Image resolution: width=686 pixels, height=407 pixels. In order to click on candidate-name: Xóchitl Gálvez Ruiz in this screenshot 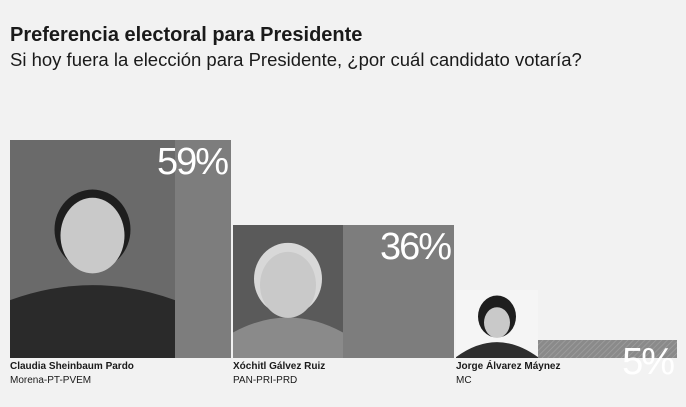, I will do `click(279, 366)`.